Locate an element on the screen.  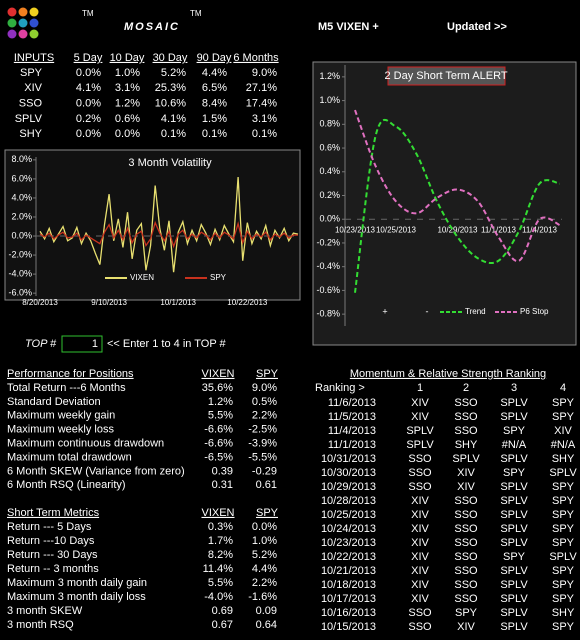
x-tick-label: 10/1/2013 is located at coordinates (178, 302).